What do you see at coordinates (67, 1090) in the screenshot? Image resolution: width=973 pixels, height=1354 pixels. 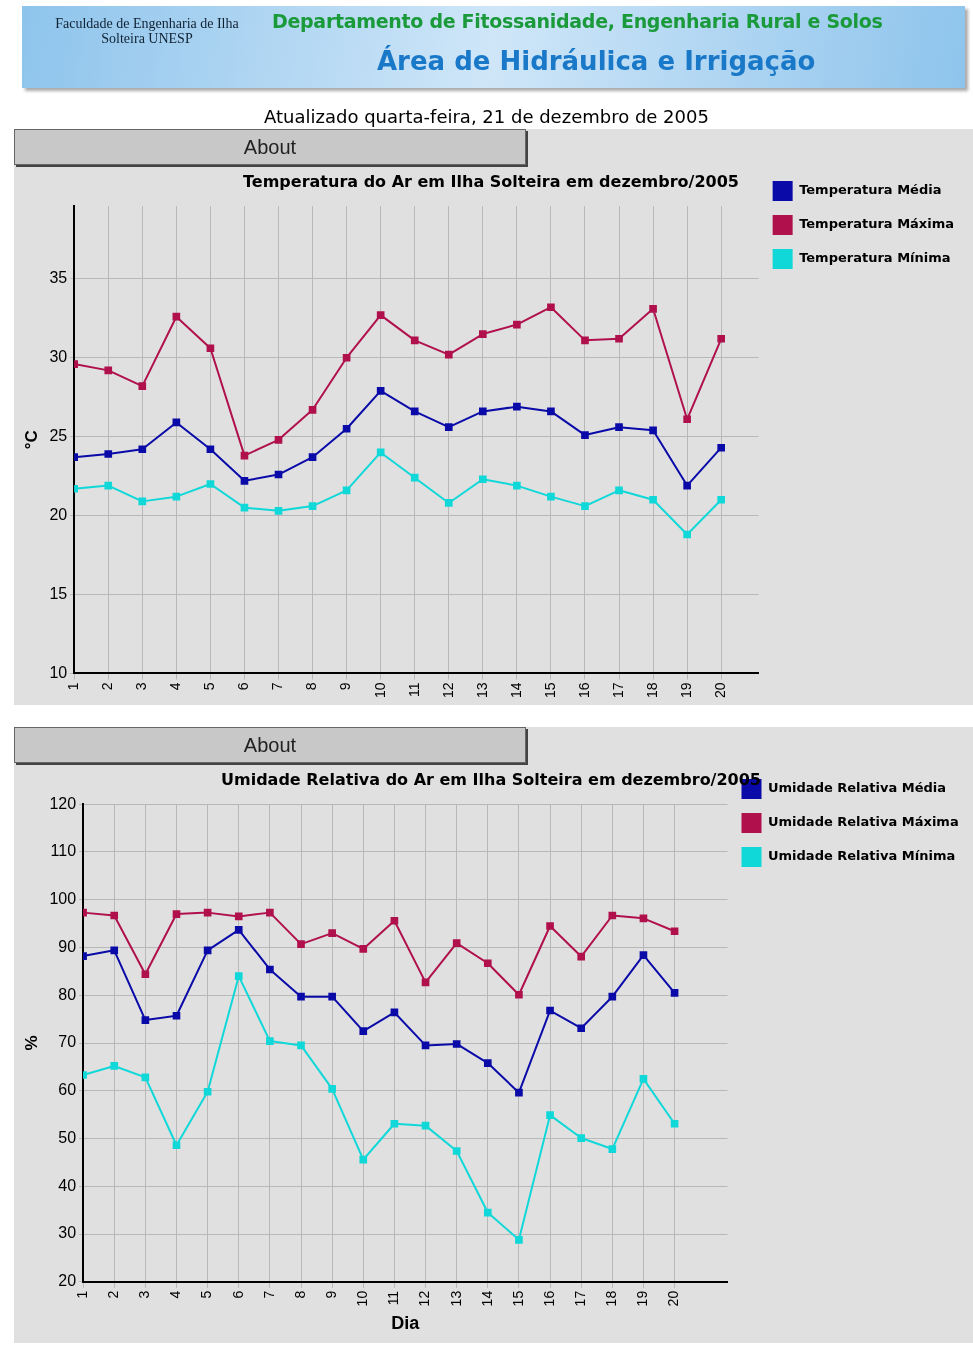 I see `y-tick-label: 60` at bounding box center [67, 1090].